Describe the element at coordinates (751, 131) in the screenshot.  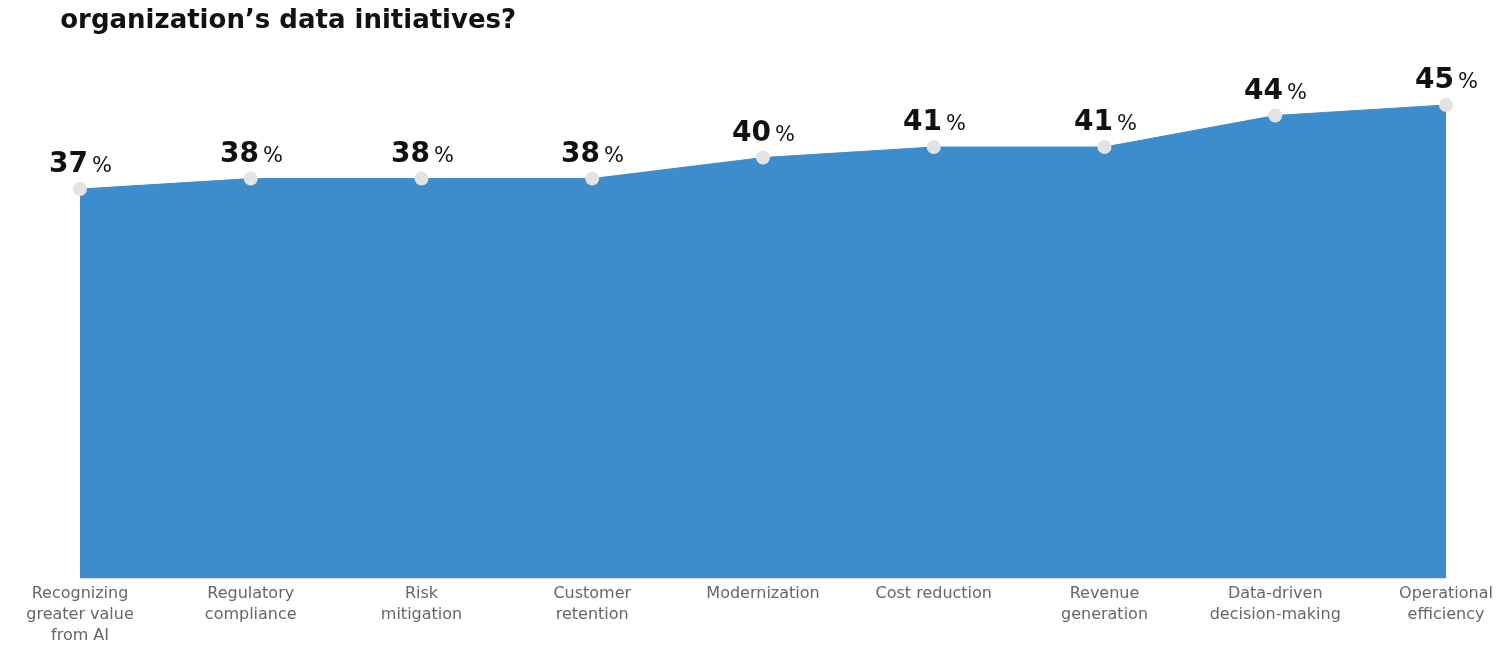
I see `data-label: 40` at that location.